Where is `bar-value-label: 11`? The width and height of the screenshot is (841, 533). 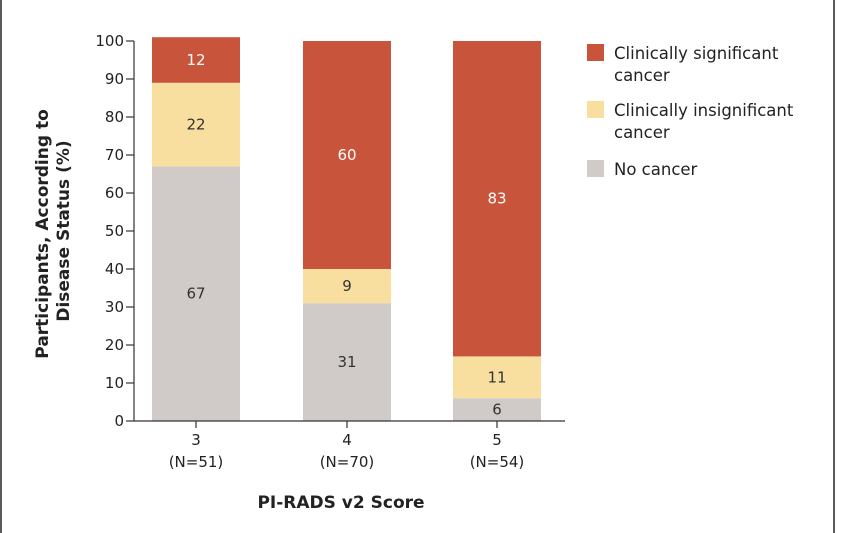 bar-value-label: 11 is located at coordinates (496, 377).